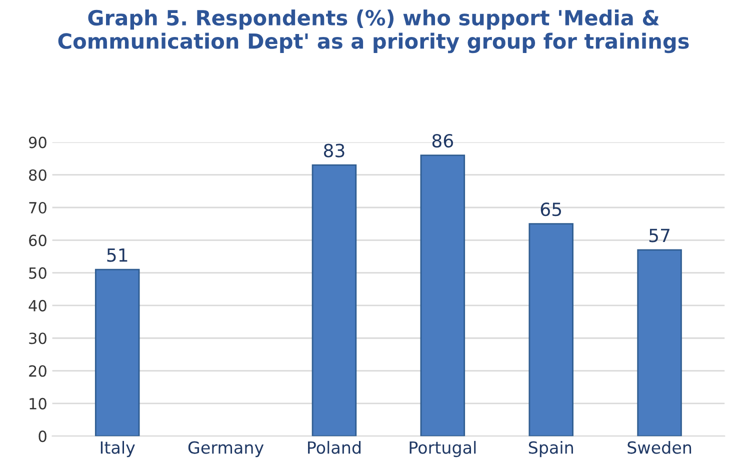 This screenshot has width=747, height=474. What do you see at coordinates (443, 449) in the screenshot?
I see `x-tick-label: Portugal` at bounding box center [443, 449].